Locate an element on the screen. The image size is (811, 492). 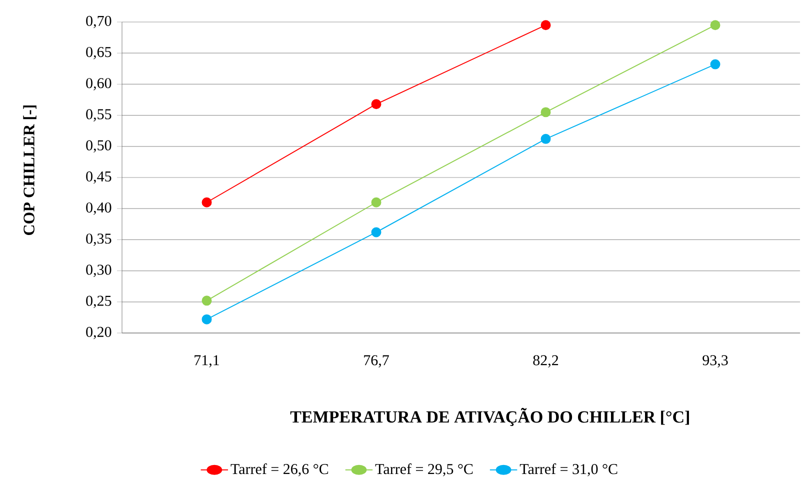
y-tick-label: 0,30 is located at coordinates (99, 270).